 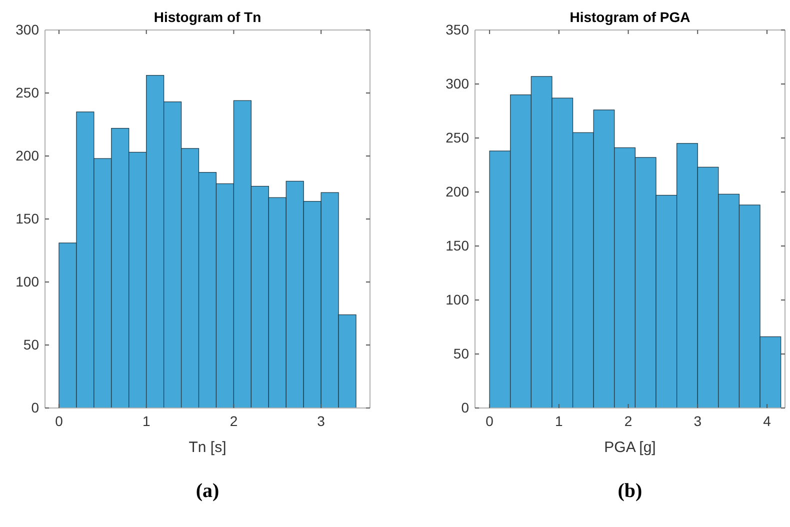 What do you see at coordinates (767, 420) in the screenshot?
I see `x-tick-label: 4` at bounding box center [767, 420].